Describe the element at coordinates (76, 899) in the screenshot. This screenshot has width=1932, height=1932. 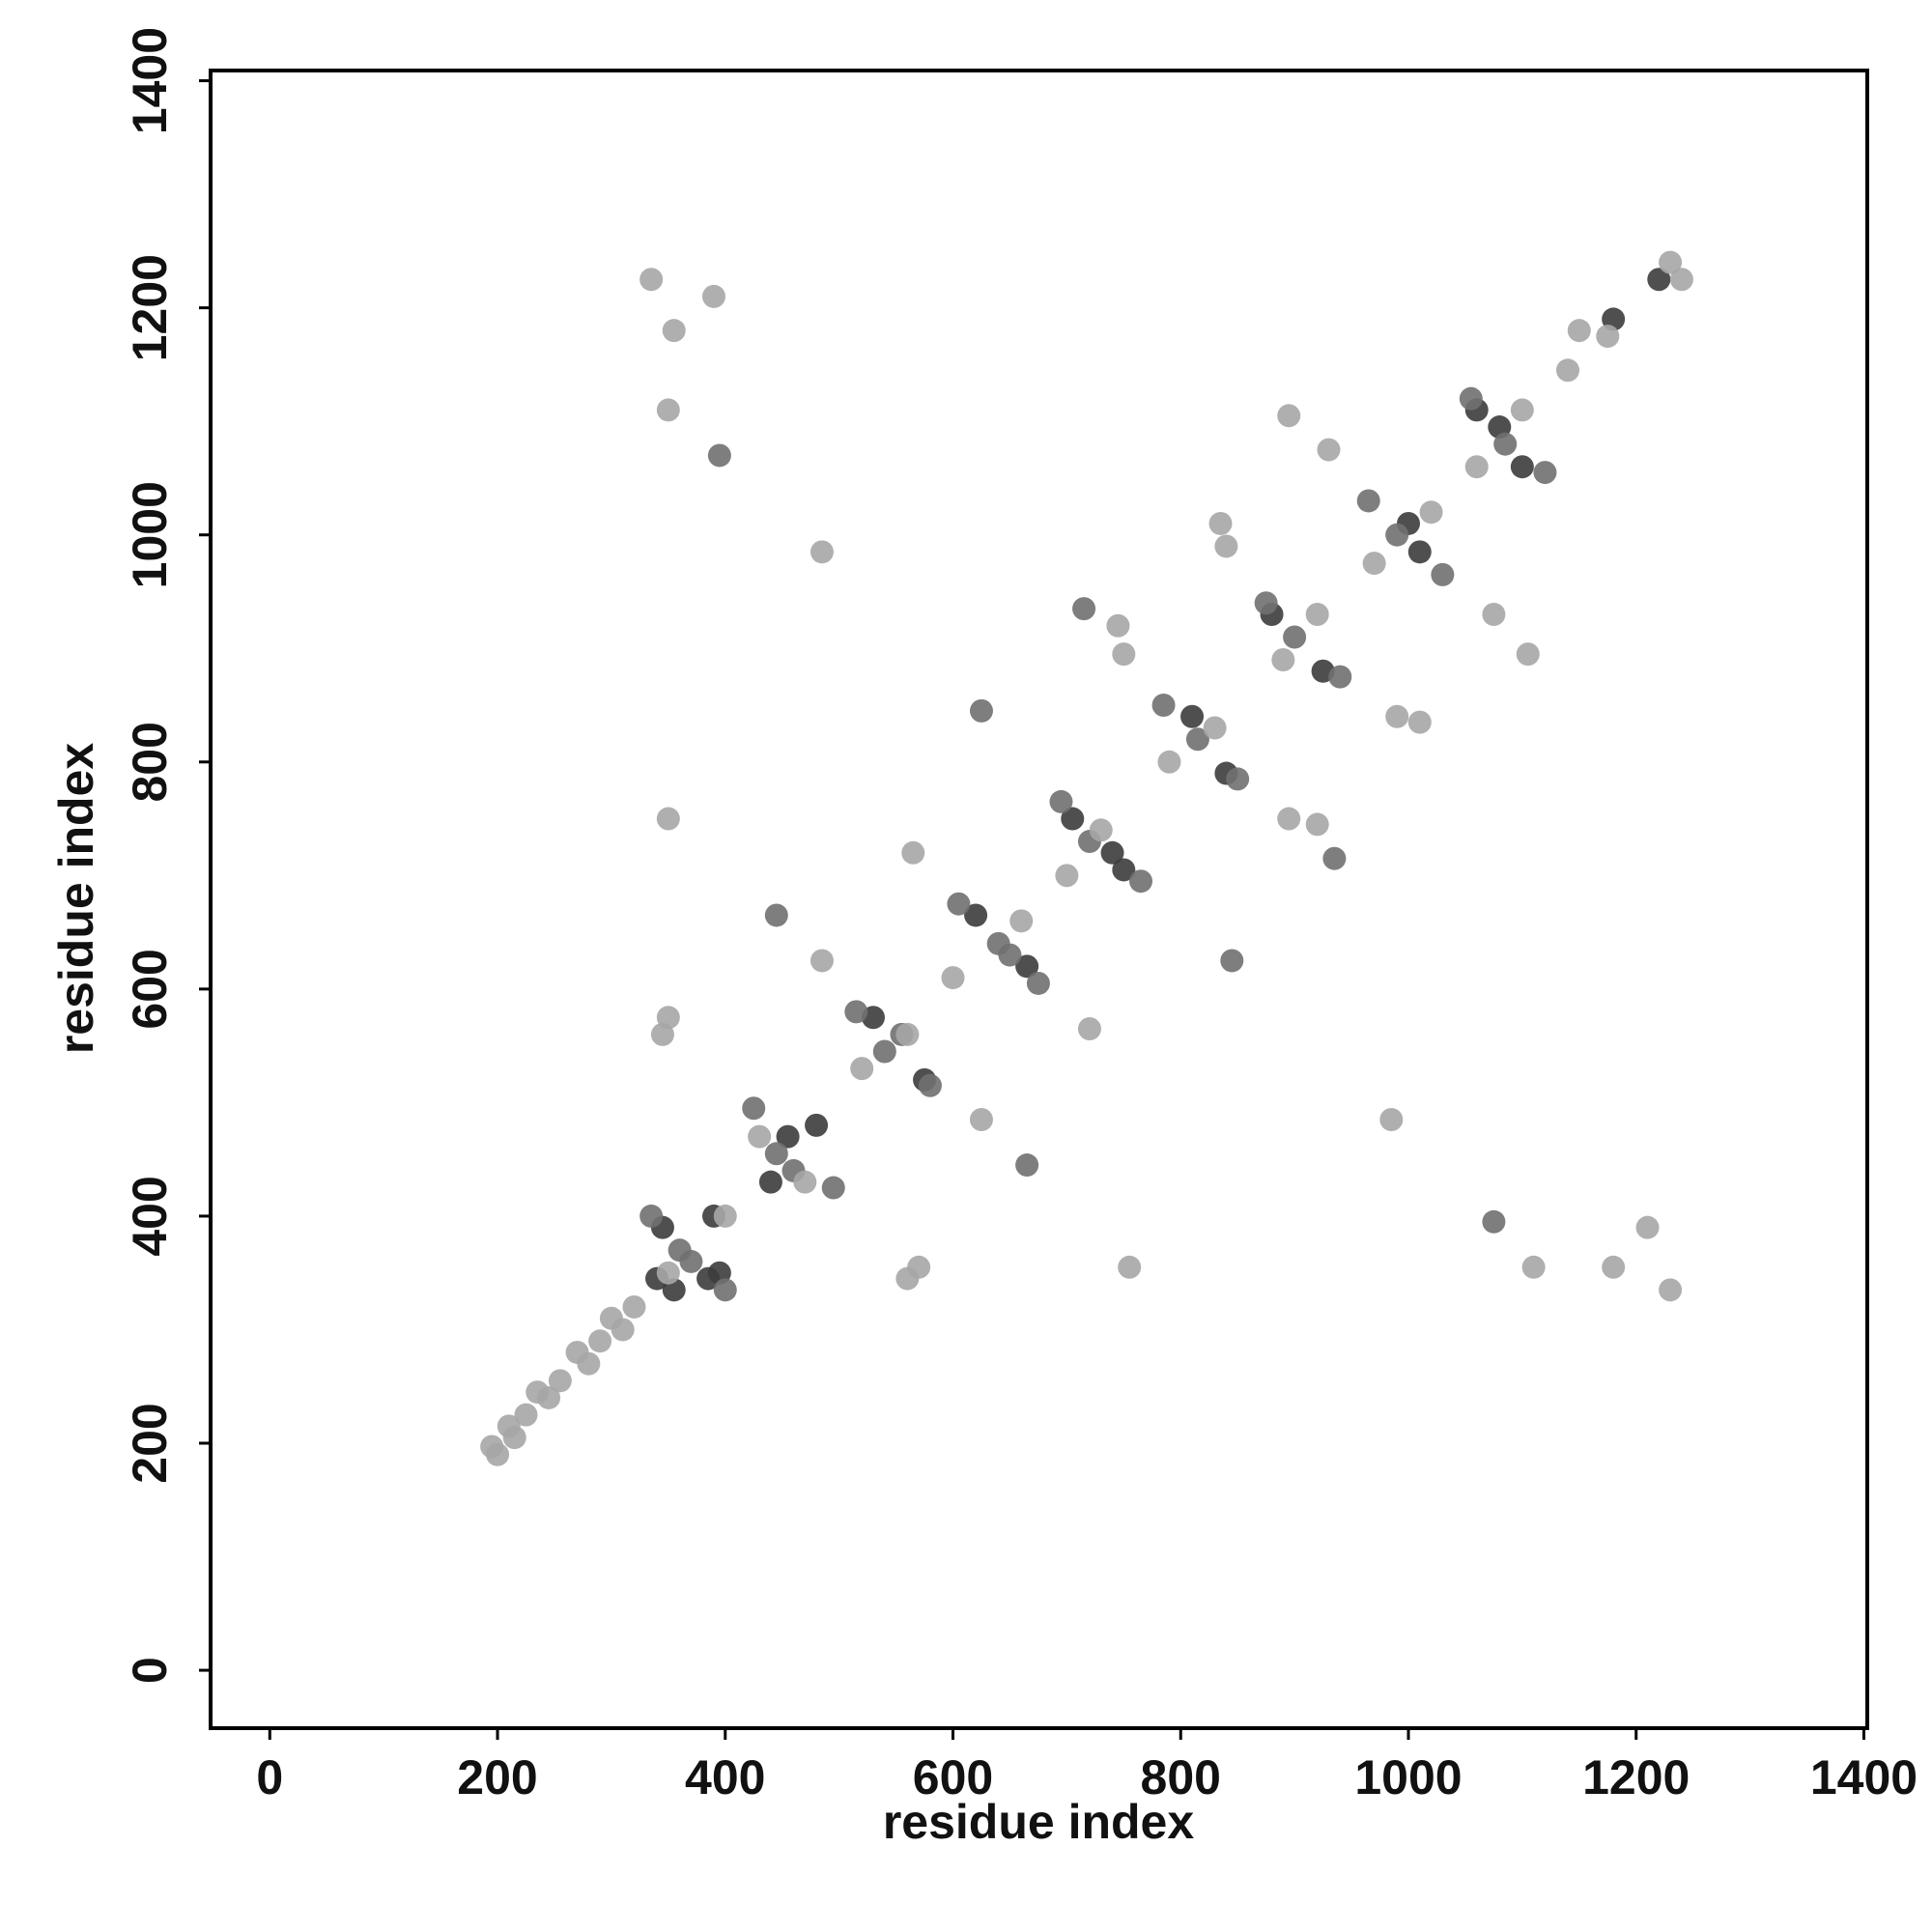
I see `y-axis-title: residue index` at that location.